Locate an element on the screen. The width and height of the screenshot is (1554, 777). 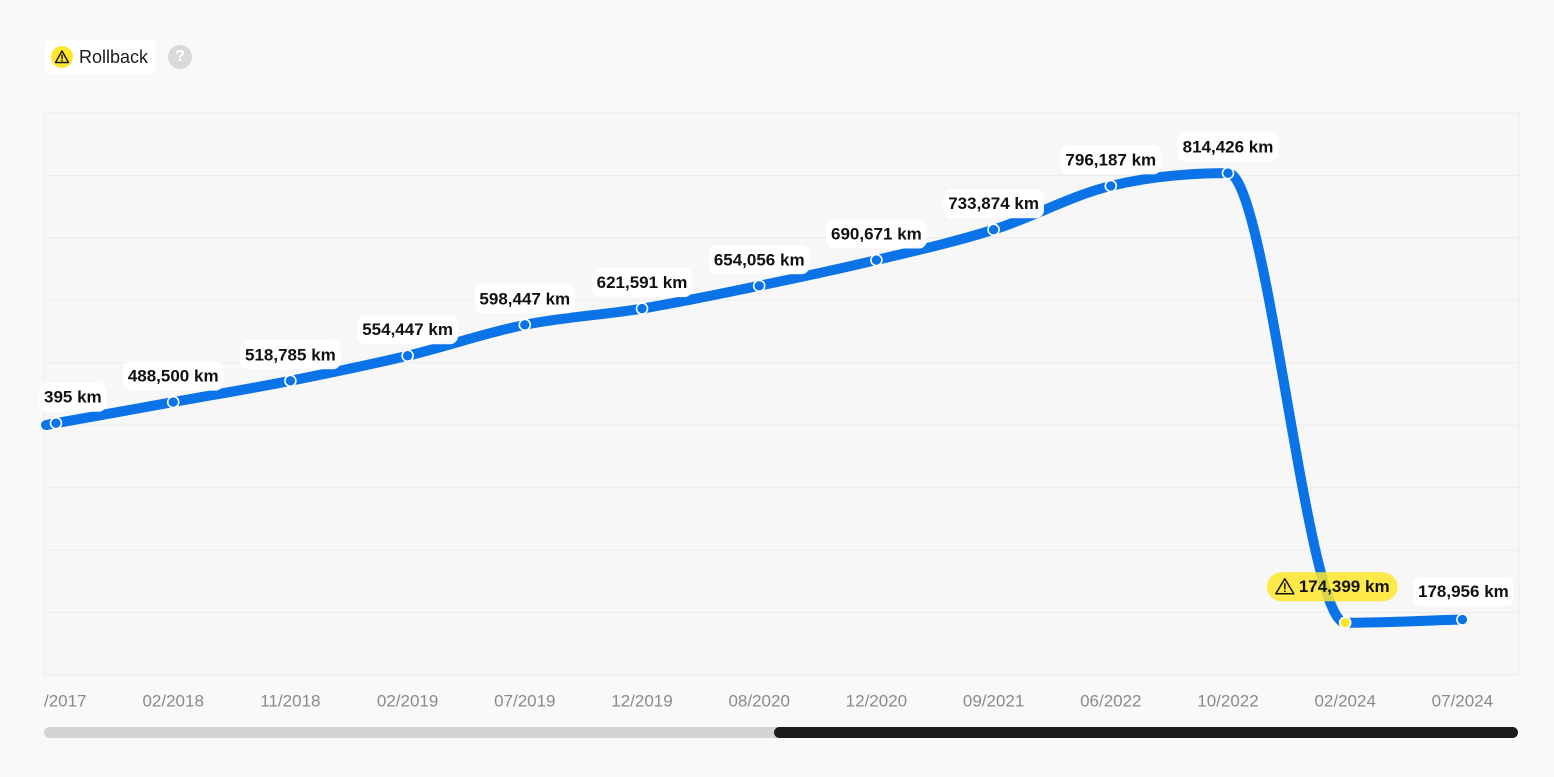
x-tick-label: 02/2019 is located at coordinates (407, 700).